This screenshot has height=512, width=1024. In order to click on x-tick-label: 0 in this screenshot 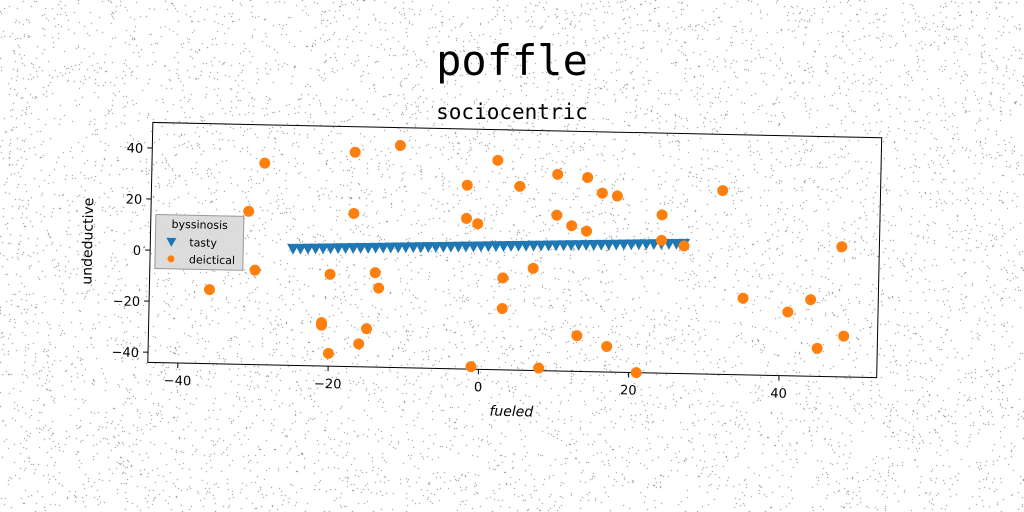, I will do `click(478, 387)`.